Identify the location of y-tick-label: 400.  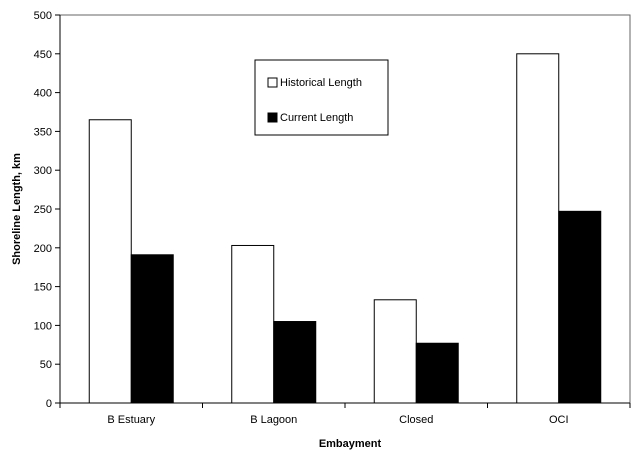
(43, 94).